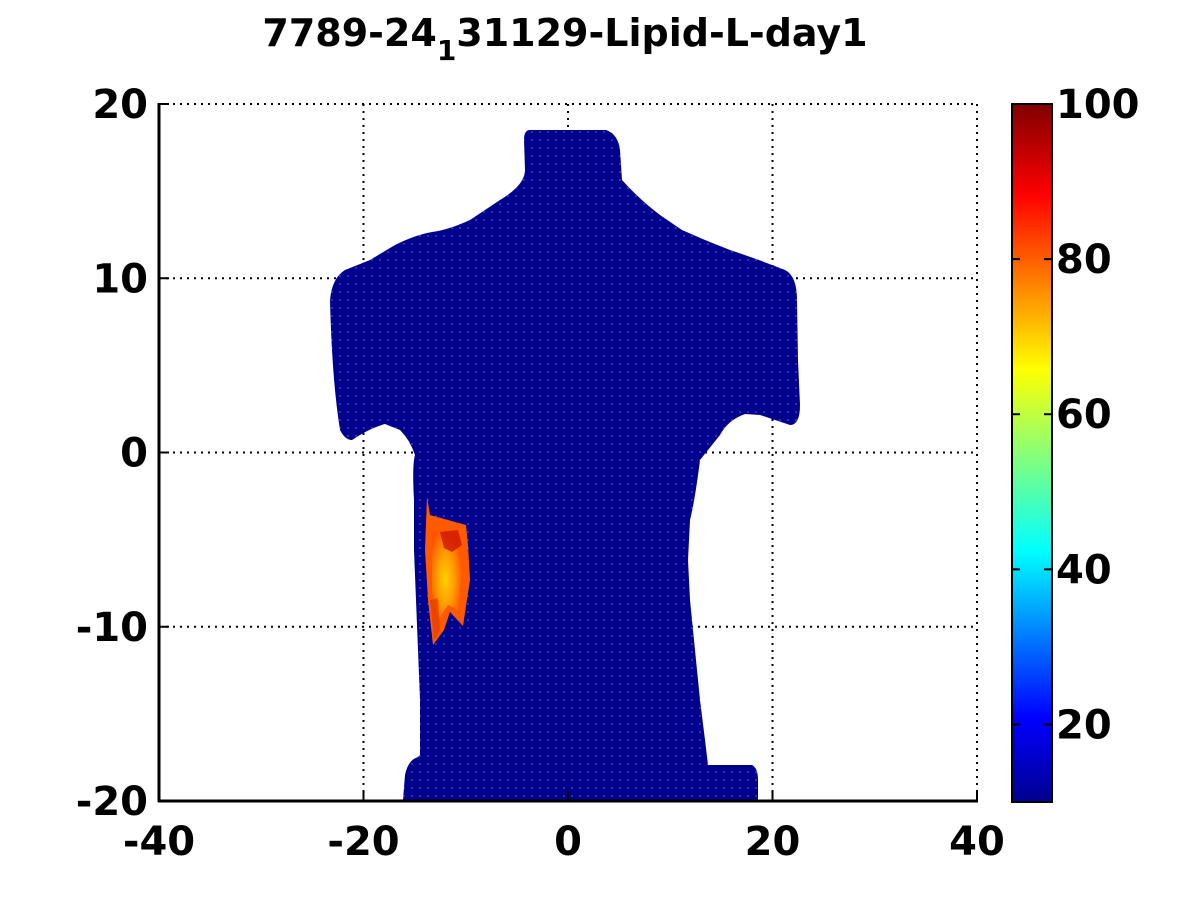 This screenshot has height=900, width=1200. What do you see at coordinates (773, 842) in the screenshot?
I see `x-tick-label: 20` at bounding box center [773, 842].